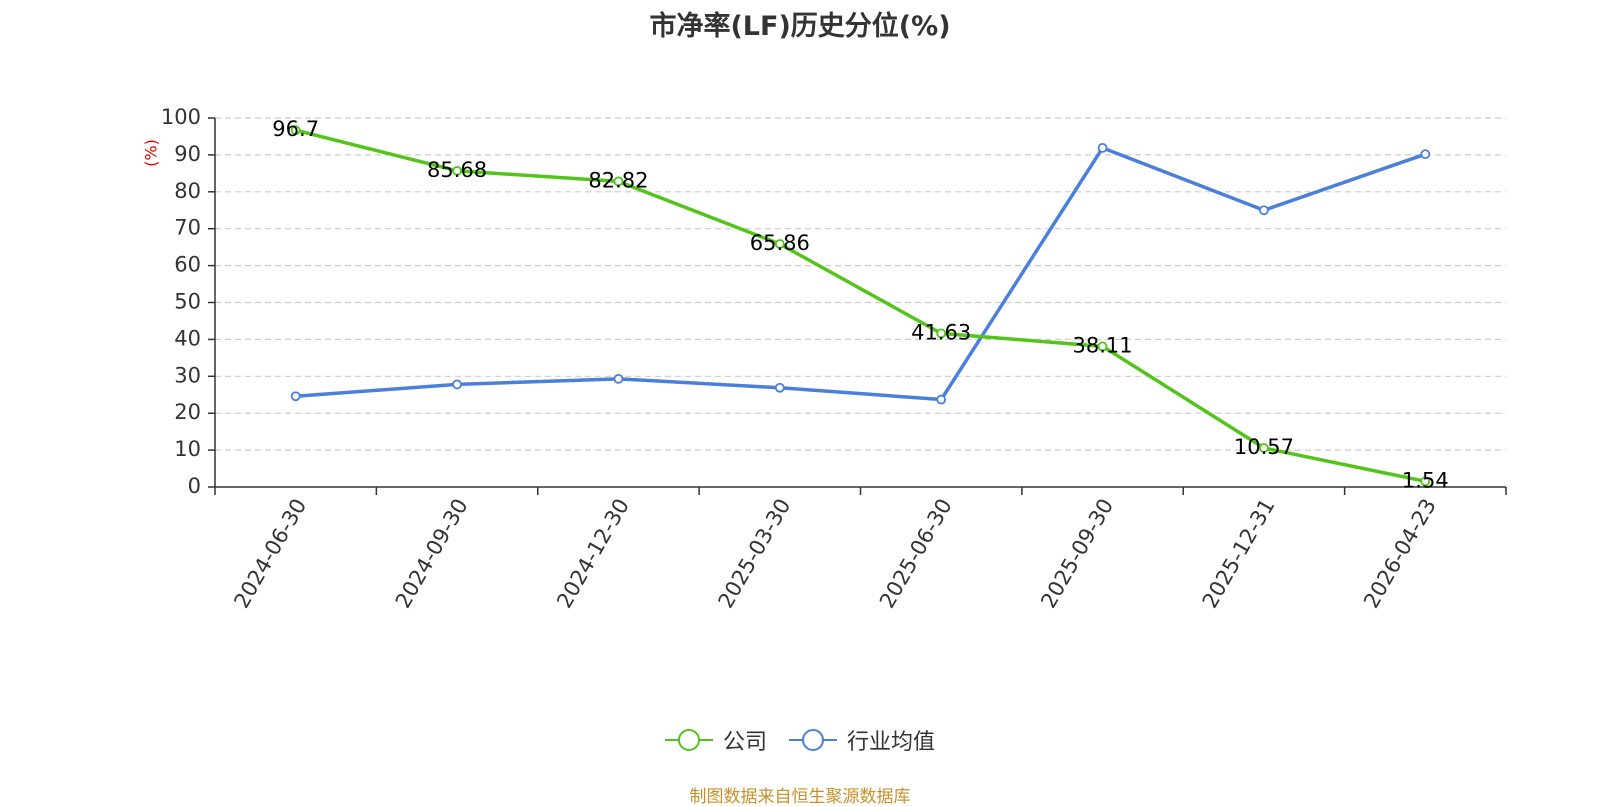 This screenshot has height=807, width=1600. I want to click on x-tick-label: 2024-09-30, so click(432, 554).